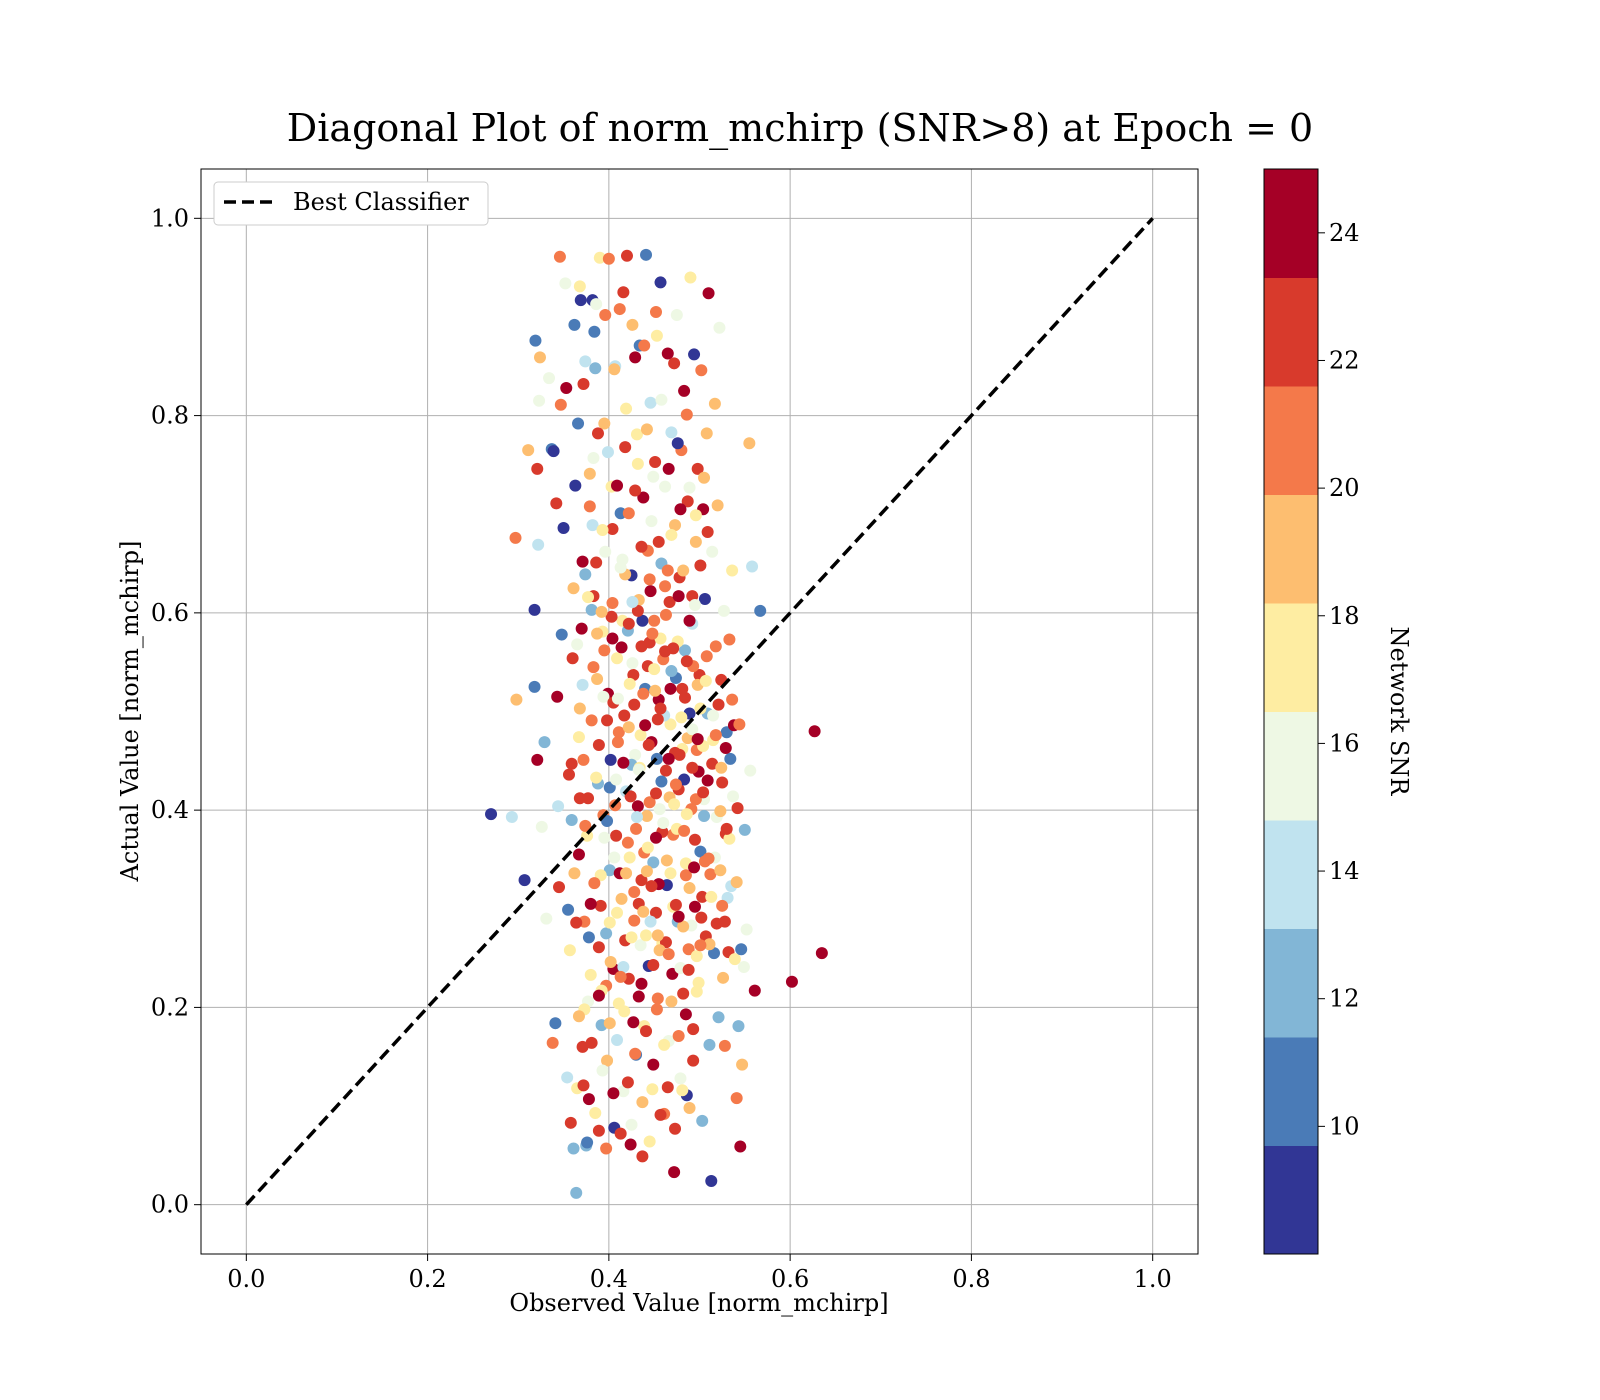 This screenshot has height=1400, width=1600. What do you see at coordinates (170, 1007) in the screenshot?
I see `y-tick-label: 0.2` at bounding box center [170, 1007].